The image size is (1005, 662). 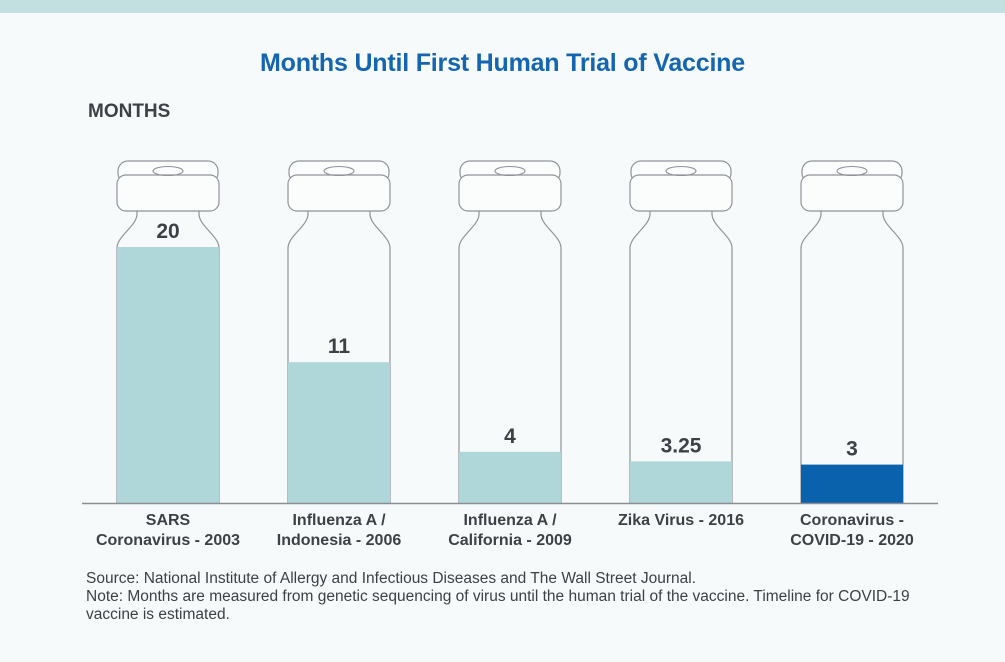 I want to click on top-band, so click(x=502, y=6).